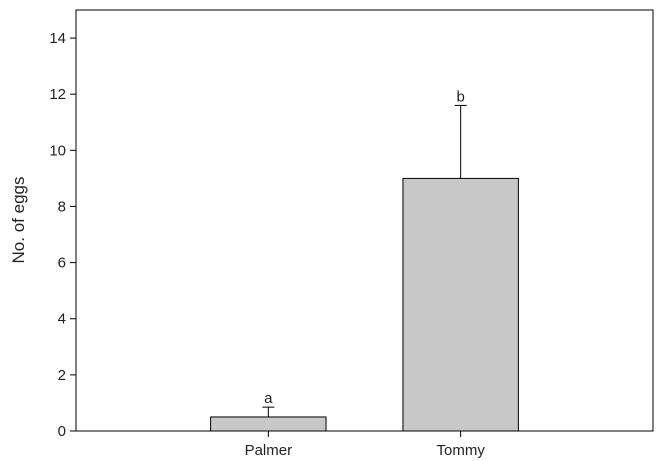 This screenshot has width=657, height=461. Describe the element at coordinates (460, 96) in the screenshot. I see `significance-label: b` at that location.